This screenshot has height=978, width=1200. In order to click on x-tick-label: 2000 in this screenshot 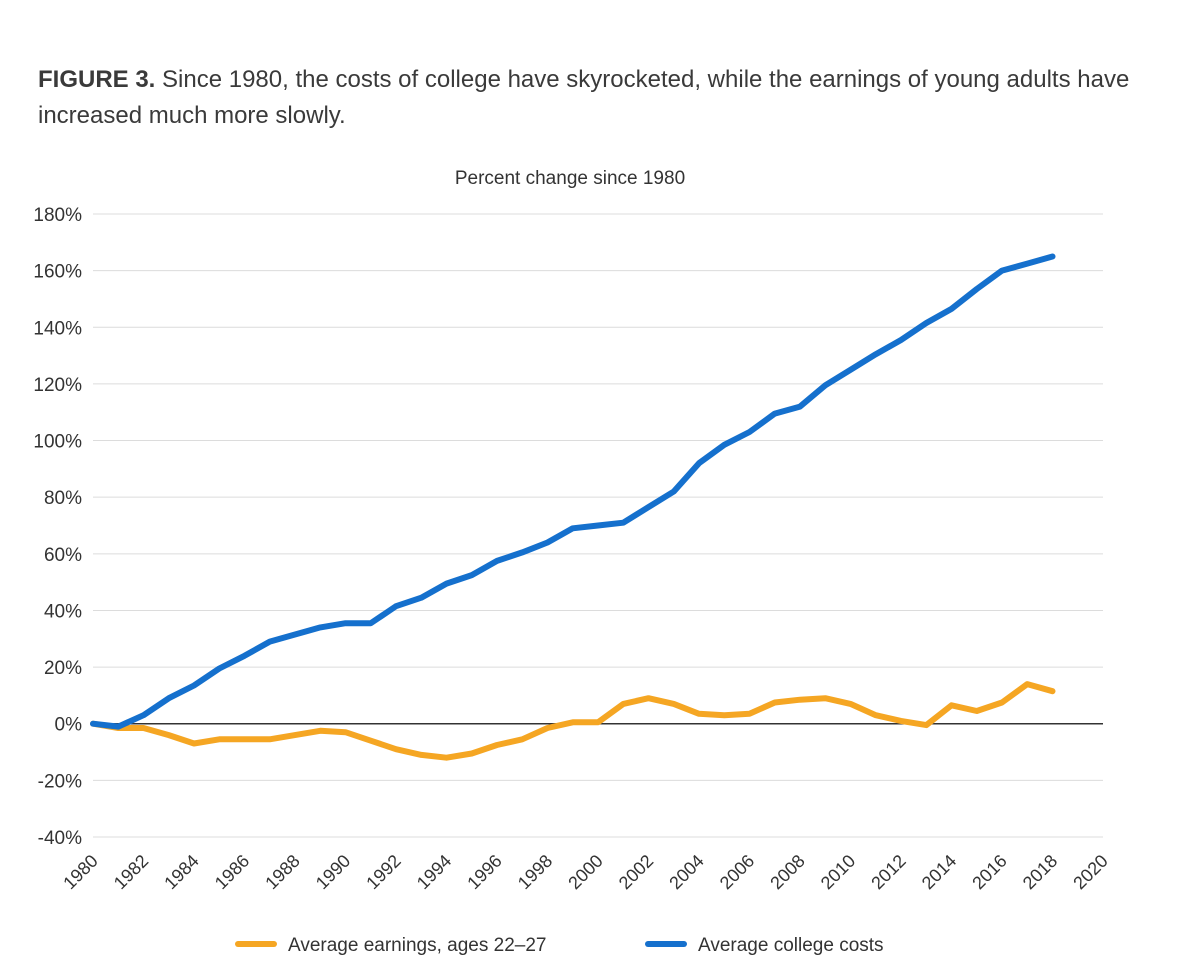, I will do `click(585, 872)`.